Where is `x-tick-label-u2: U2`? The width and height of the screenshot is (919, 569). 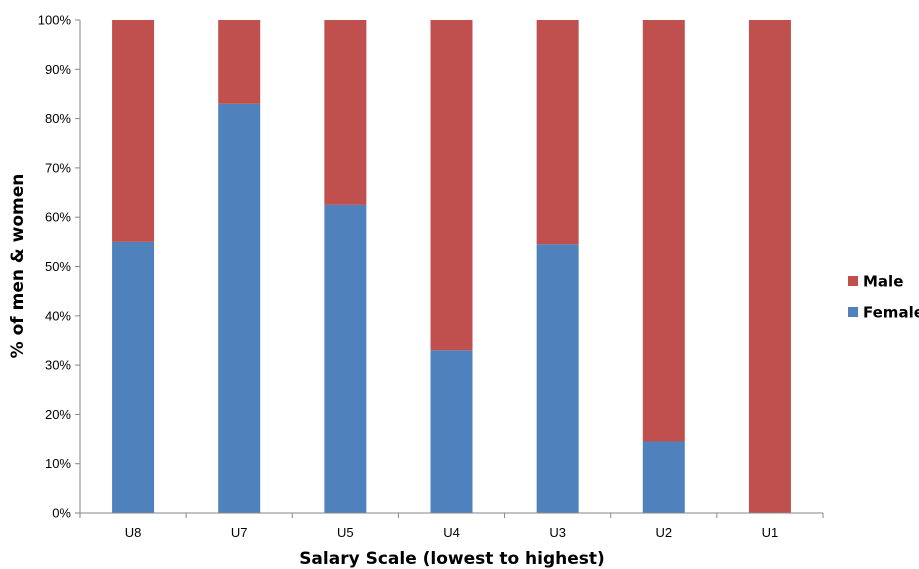
x-tick-label-u2: U2 is located at coordinates (663, 532).